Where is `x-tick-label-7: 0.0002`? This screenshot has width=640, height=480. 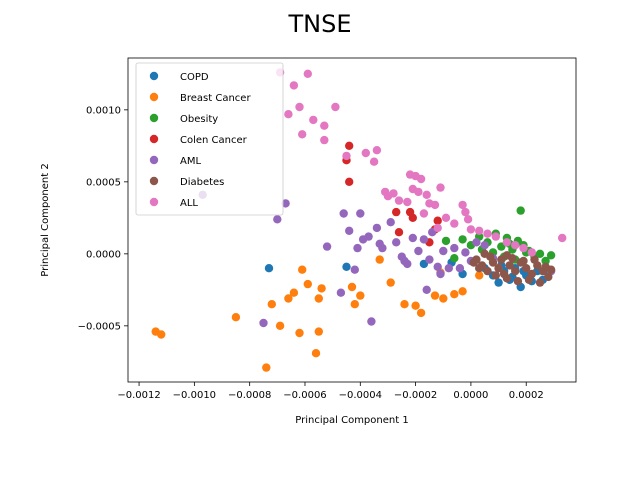
x-tick-label-7: 0.0002 is located at coordinates (526, 395).